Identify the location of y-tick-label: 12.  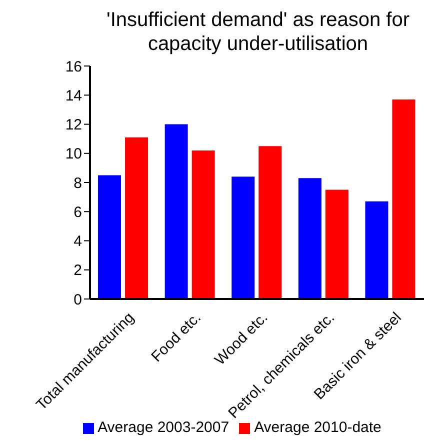
(73, 125).